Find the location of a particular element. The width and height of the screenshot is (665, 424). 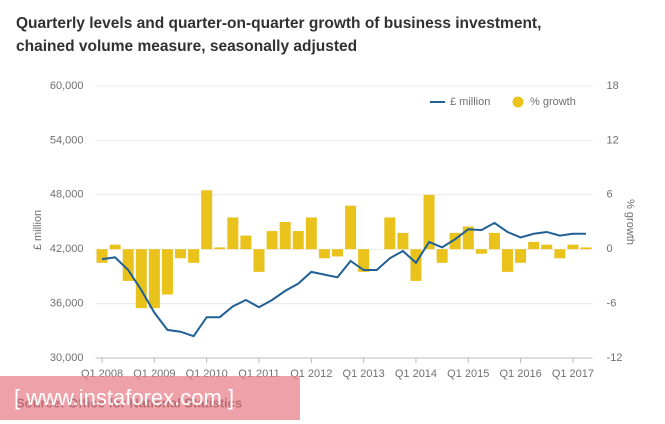

y-tick-label: 42,000 is located at coordinates (67, 249).